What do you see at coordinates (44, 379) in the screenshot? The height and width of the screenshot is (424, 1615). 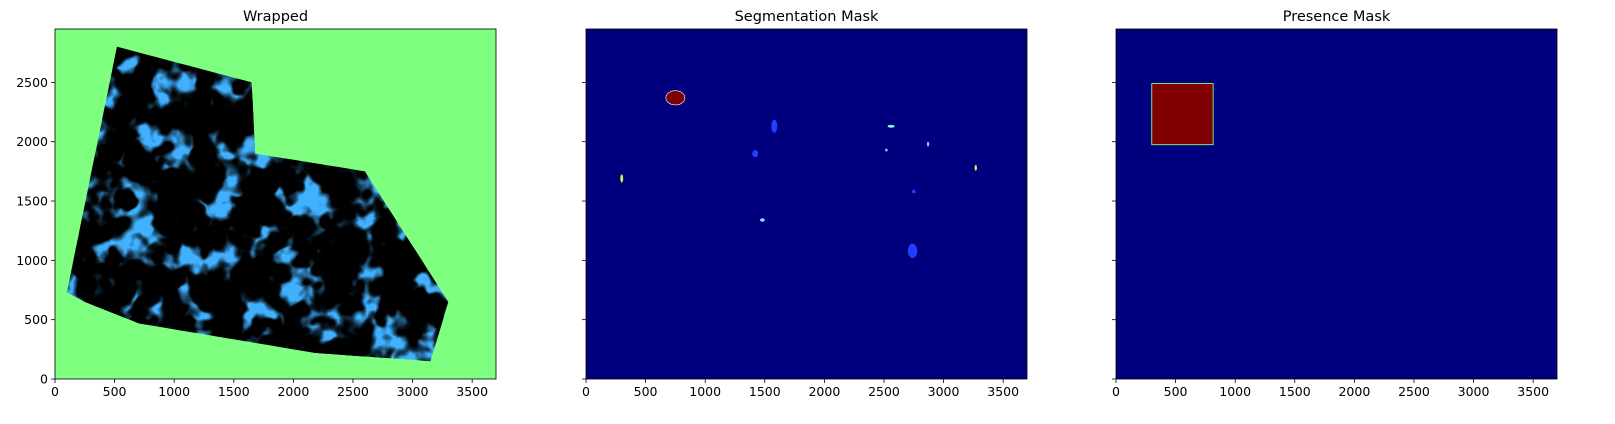 I see `y-tick-label: 0` at bounding box center [44, 379].